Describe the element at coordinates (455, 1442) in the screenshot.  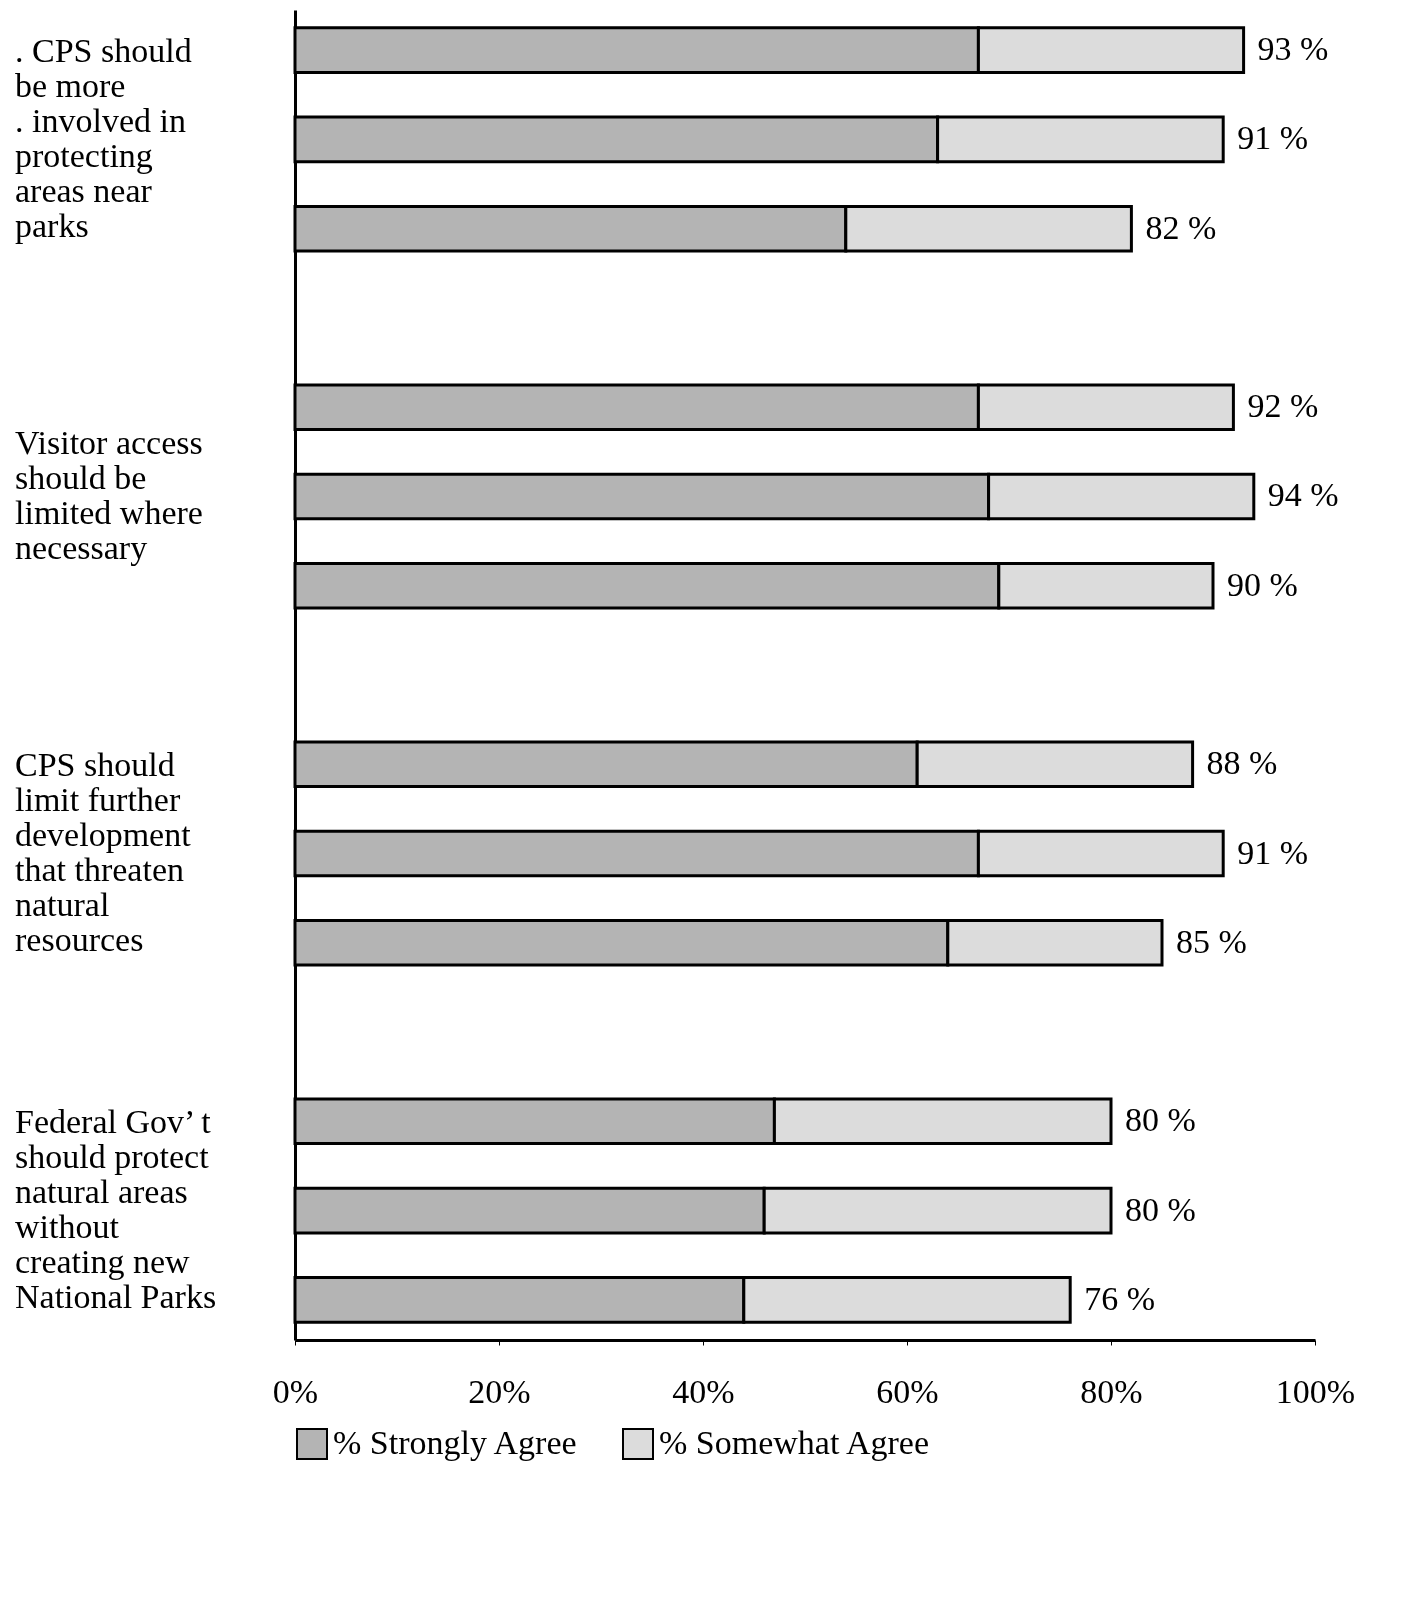
I see `legend-label: % Strongly Agree` at that location.